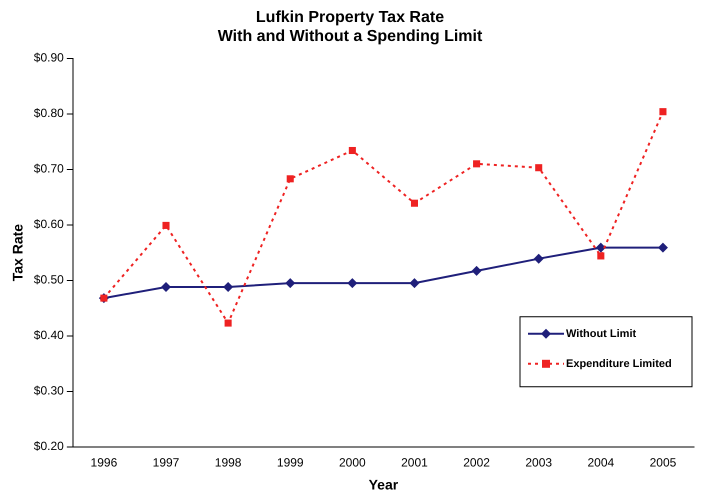  Describe the element at coordinates (352, 462) in the screenshot. I see `x-tick-label: 2000` at that location.